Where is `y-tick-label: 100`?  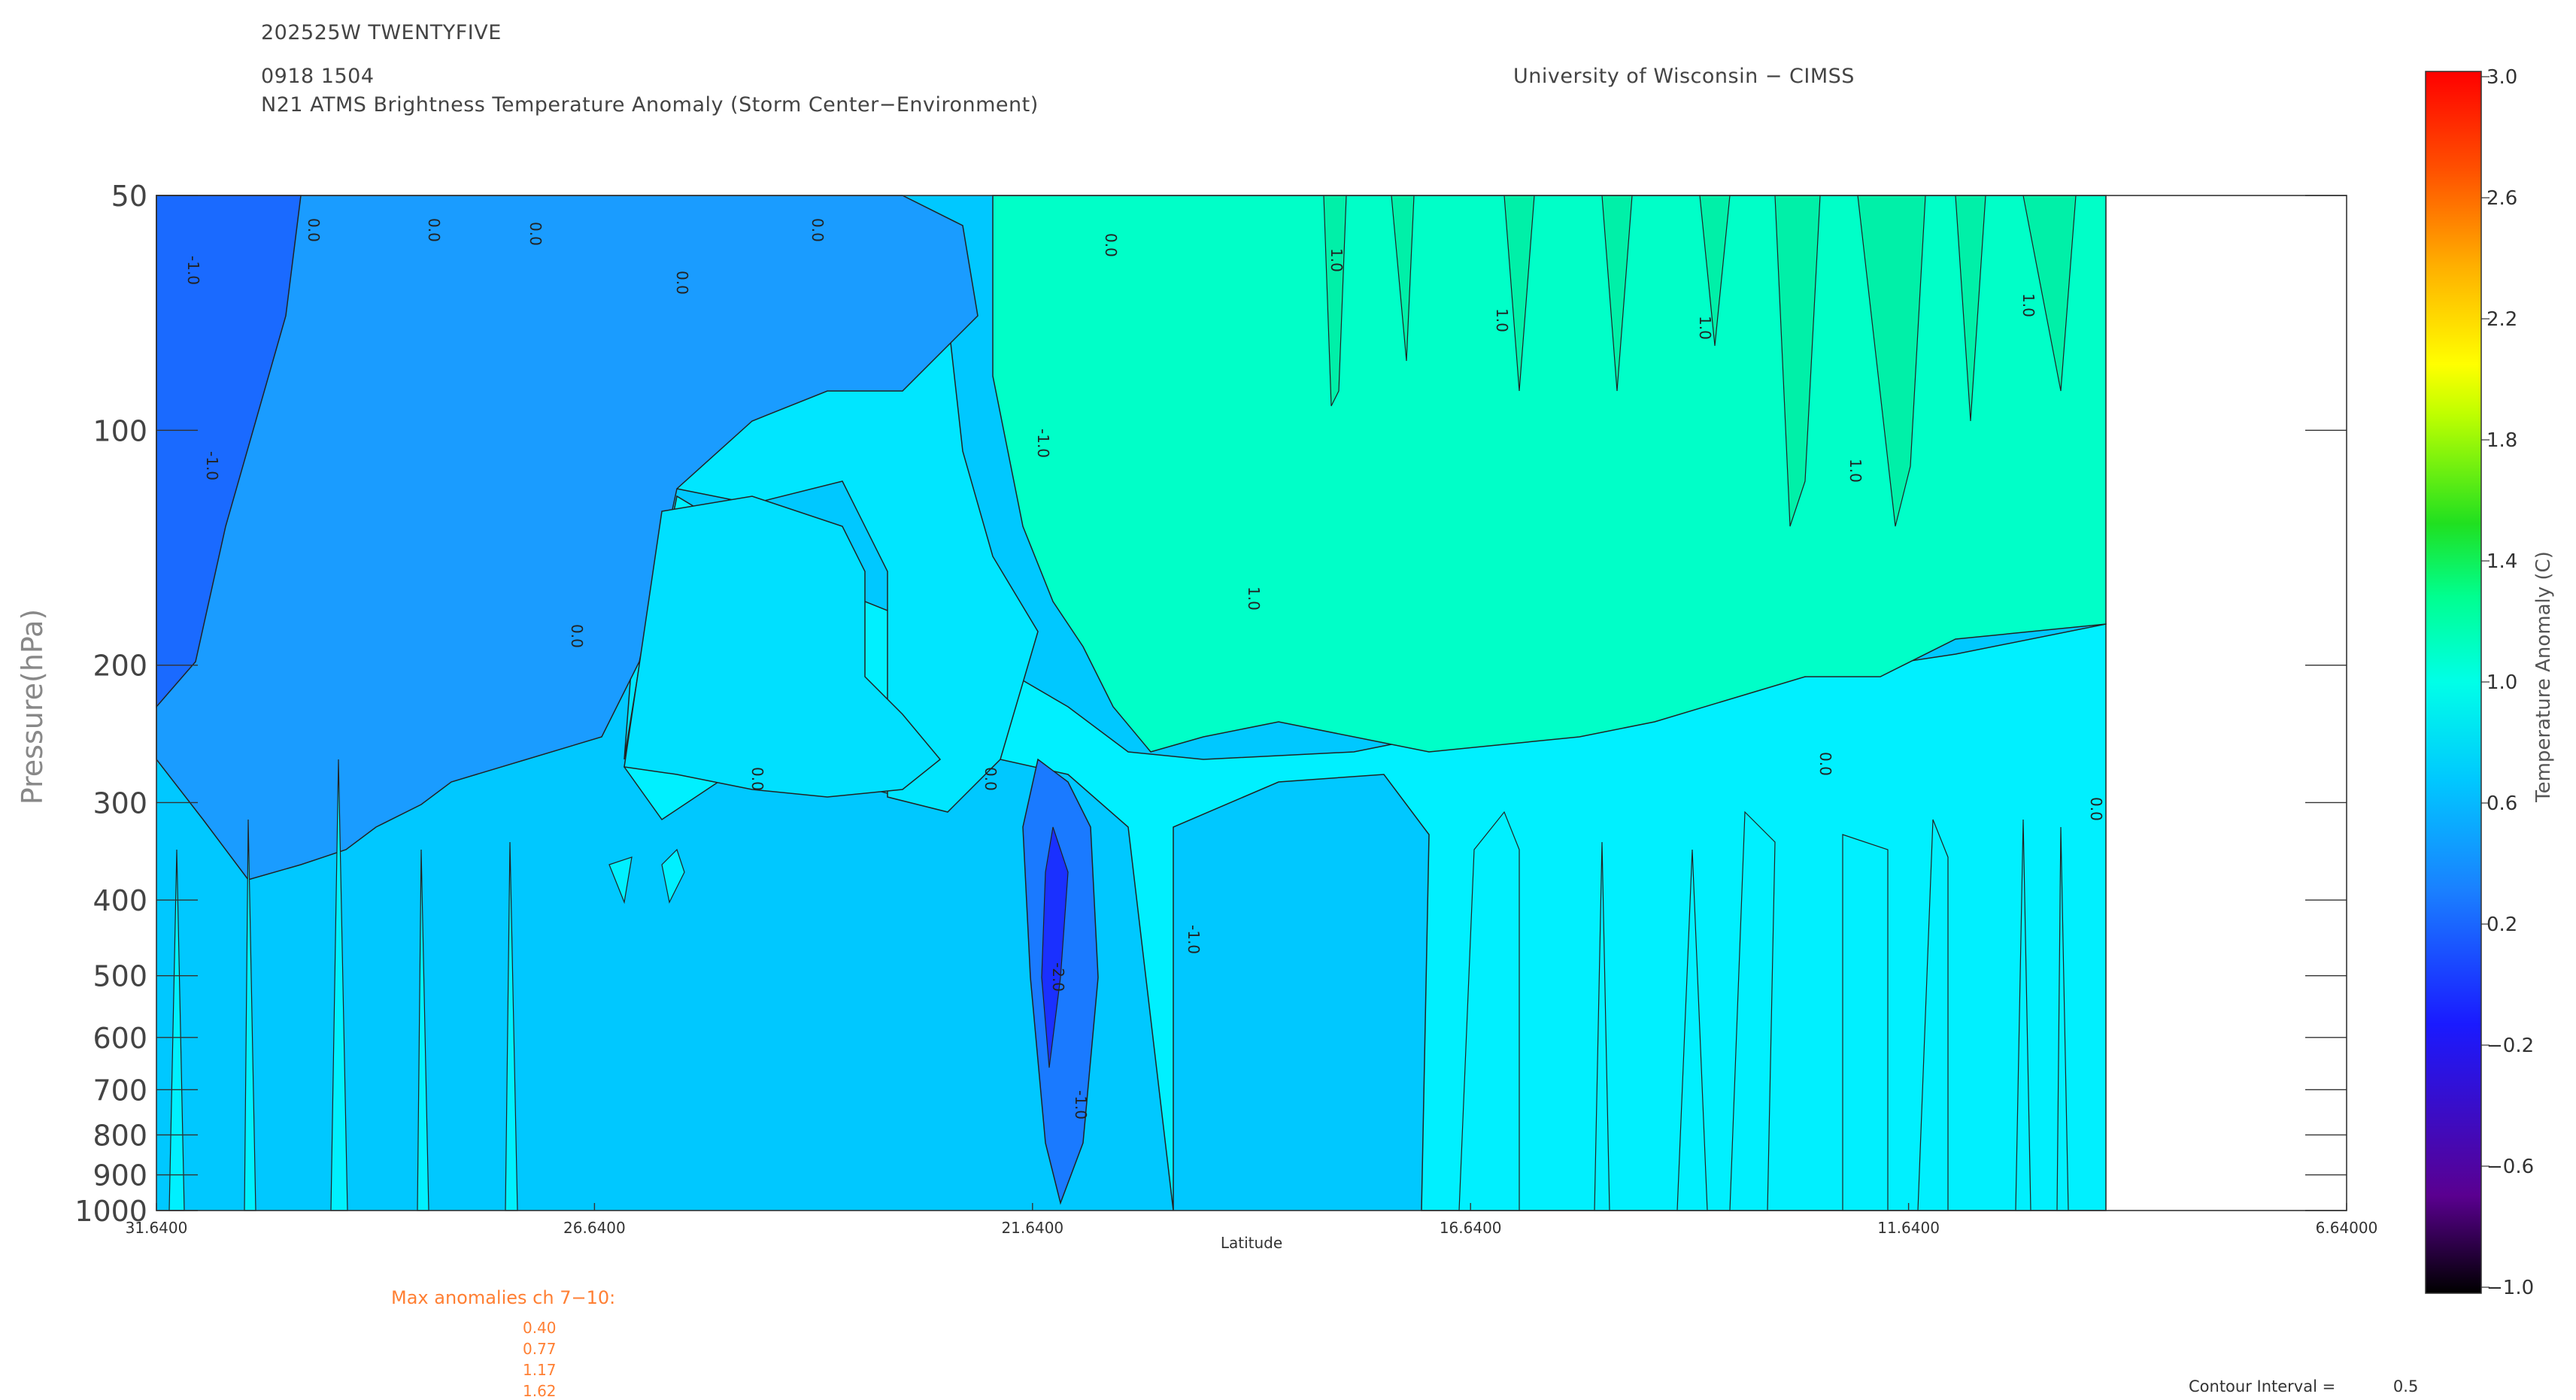
y-tick-label: 100 is located at coordinates (120, 430).